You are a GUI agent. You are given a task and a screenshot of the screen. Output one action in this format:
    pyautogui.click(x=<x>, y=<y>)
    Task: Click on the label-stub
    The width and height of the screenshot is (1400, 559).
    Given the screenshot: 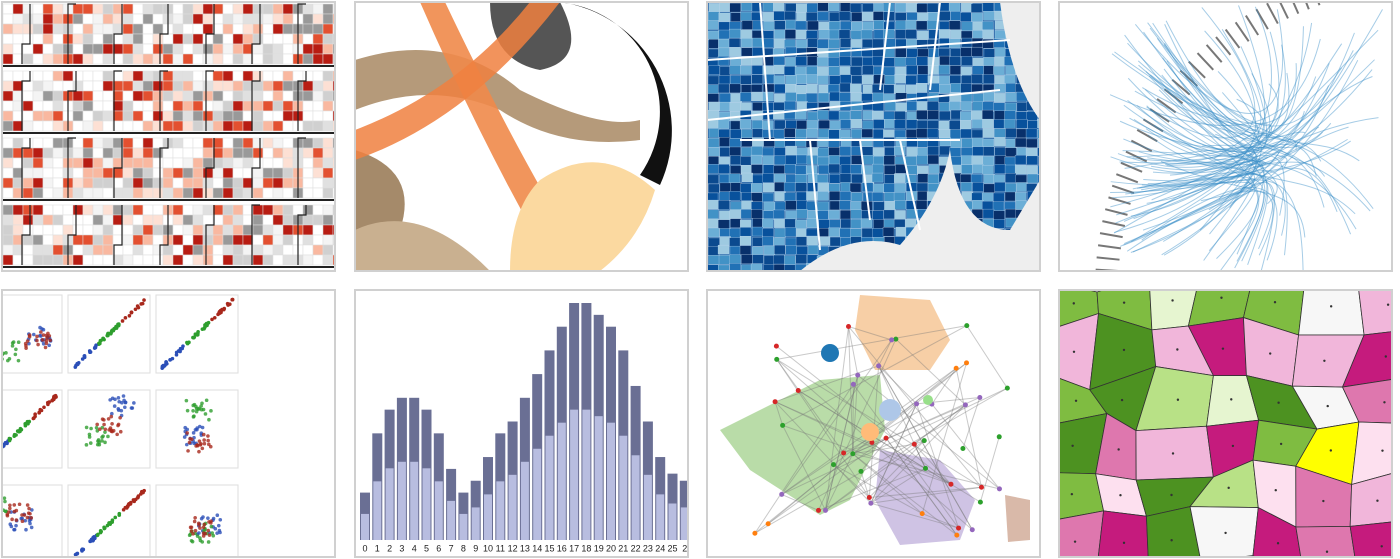 What is the action you would take?
    pyautogui.click(x=1173, y=96)
    